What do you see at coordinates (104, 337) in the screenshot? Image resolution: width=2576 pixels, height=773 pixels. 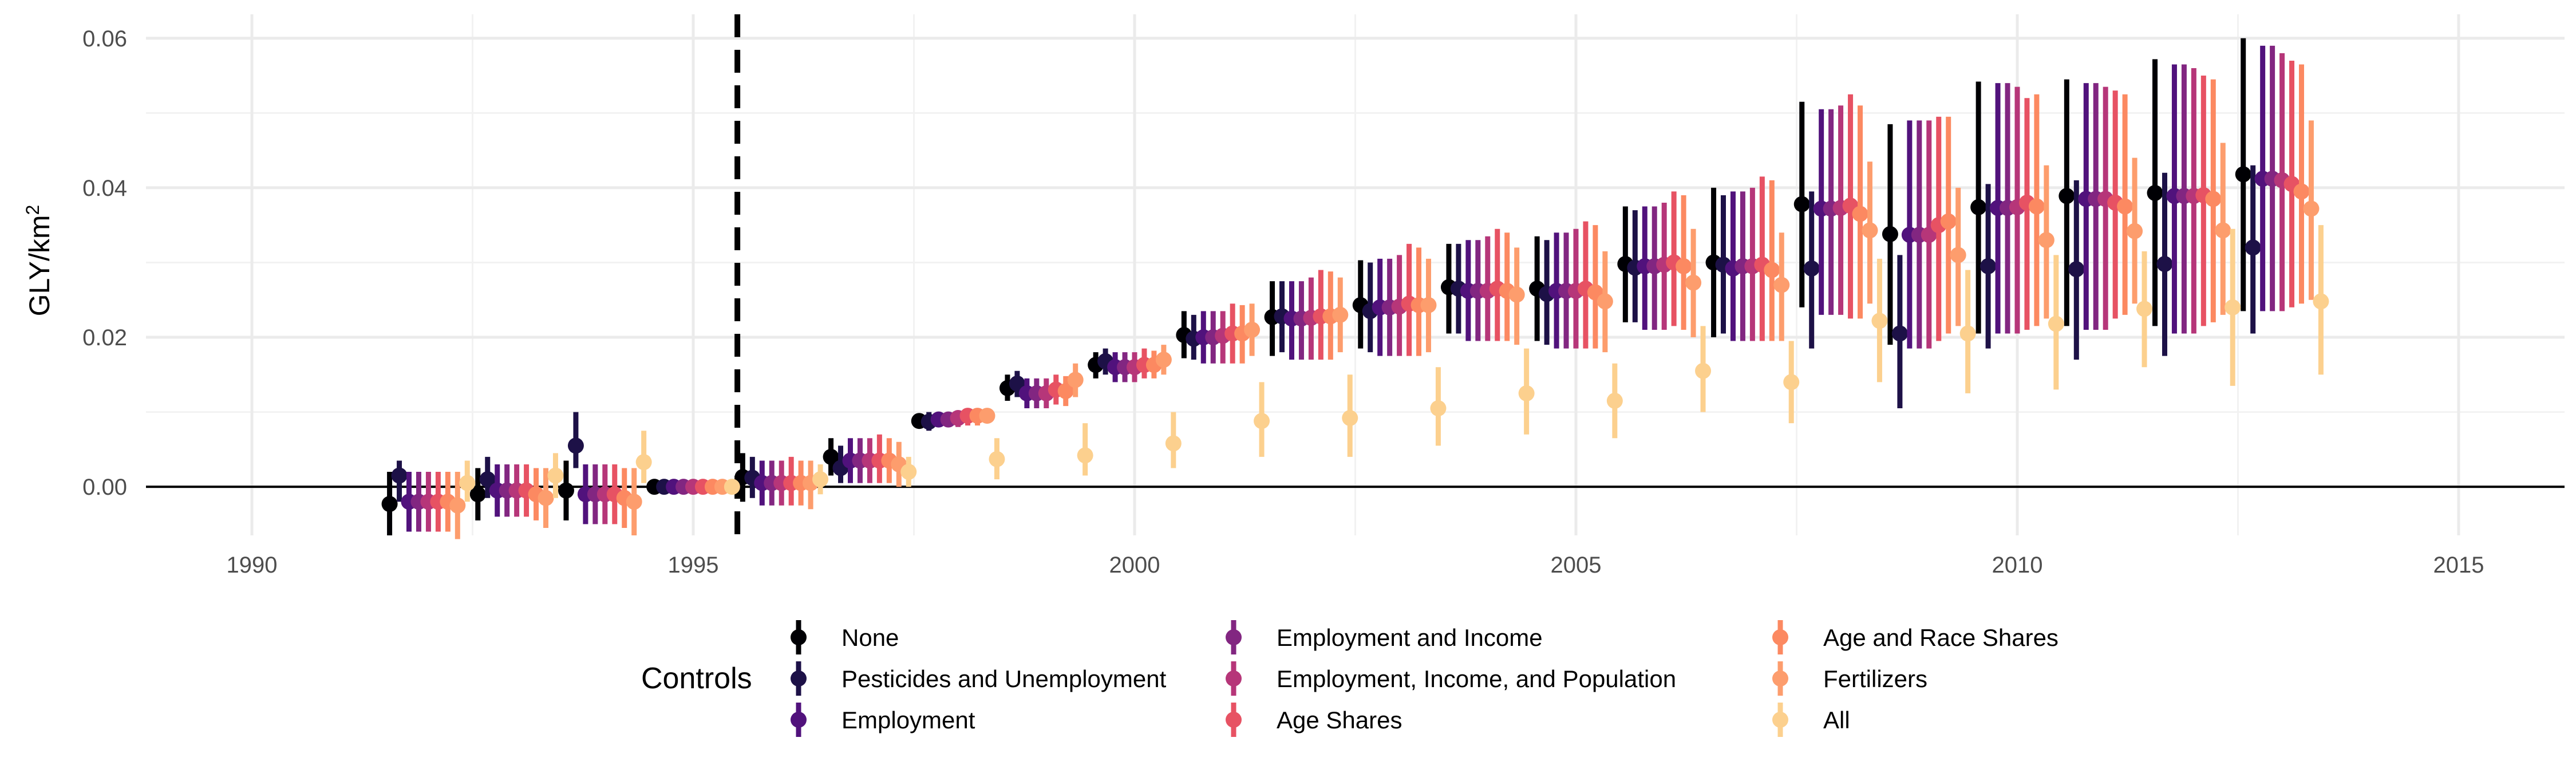 I see `y-tick-label: 0.02` at bounding box center [104, 337].